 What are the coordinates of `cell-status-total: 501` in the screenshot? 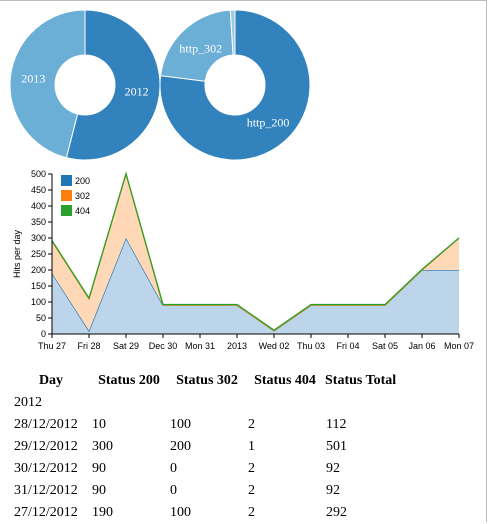 It's located at (336, 446).